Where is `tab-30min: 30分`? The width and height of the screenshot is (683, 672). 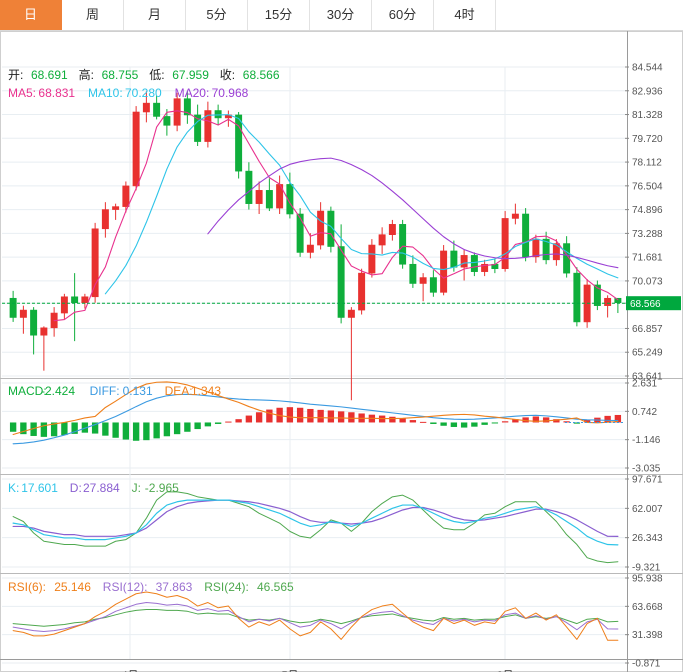 tab-30min: 30分 is located at coordinates (341, 15).